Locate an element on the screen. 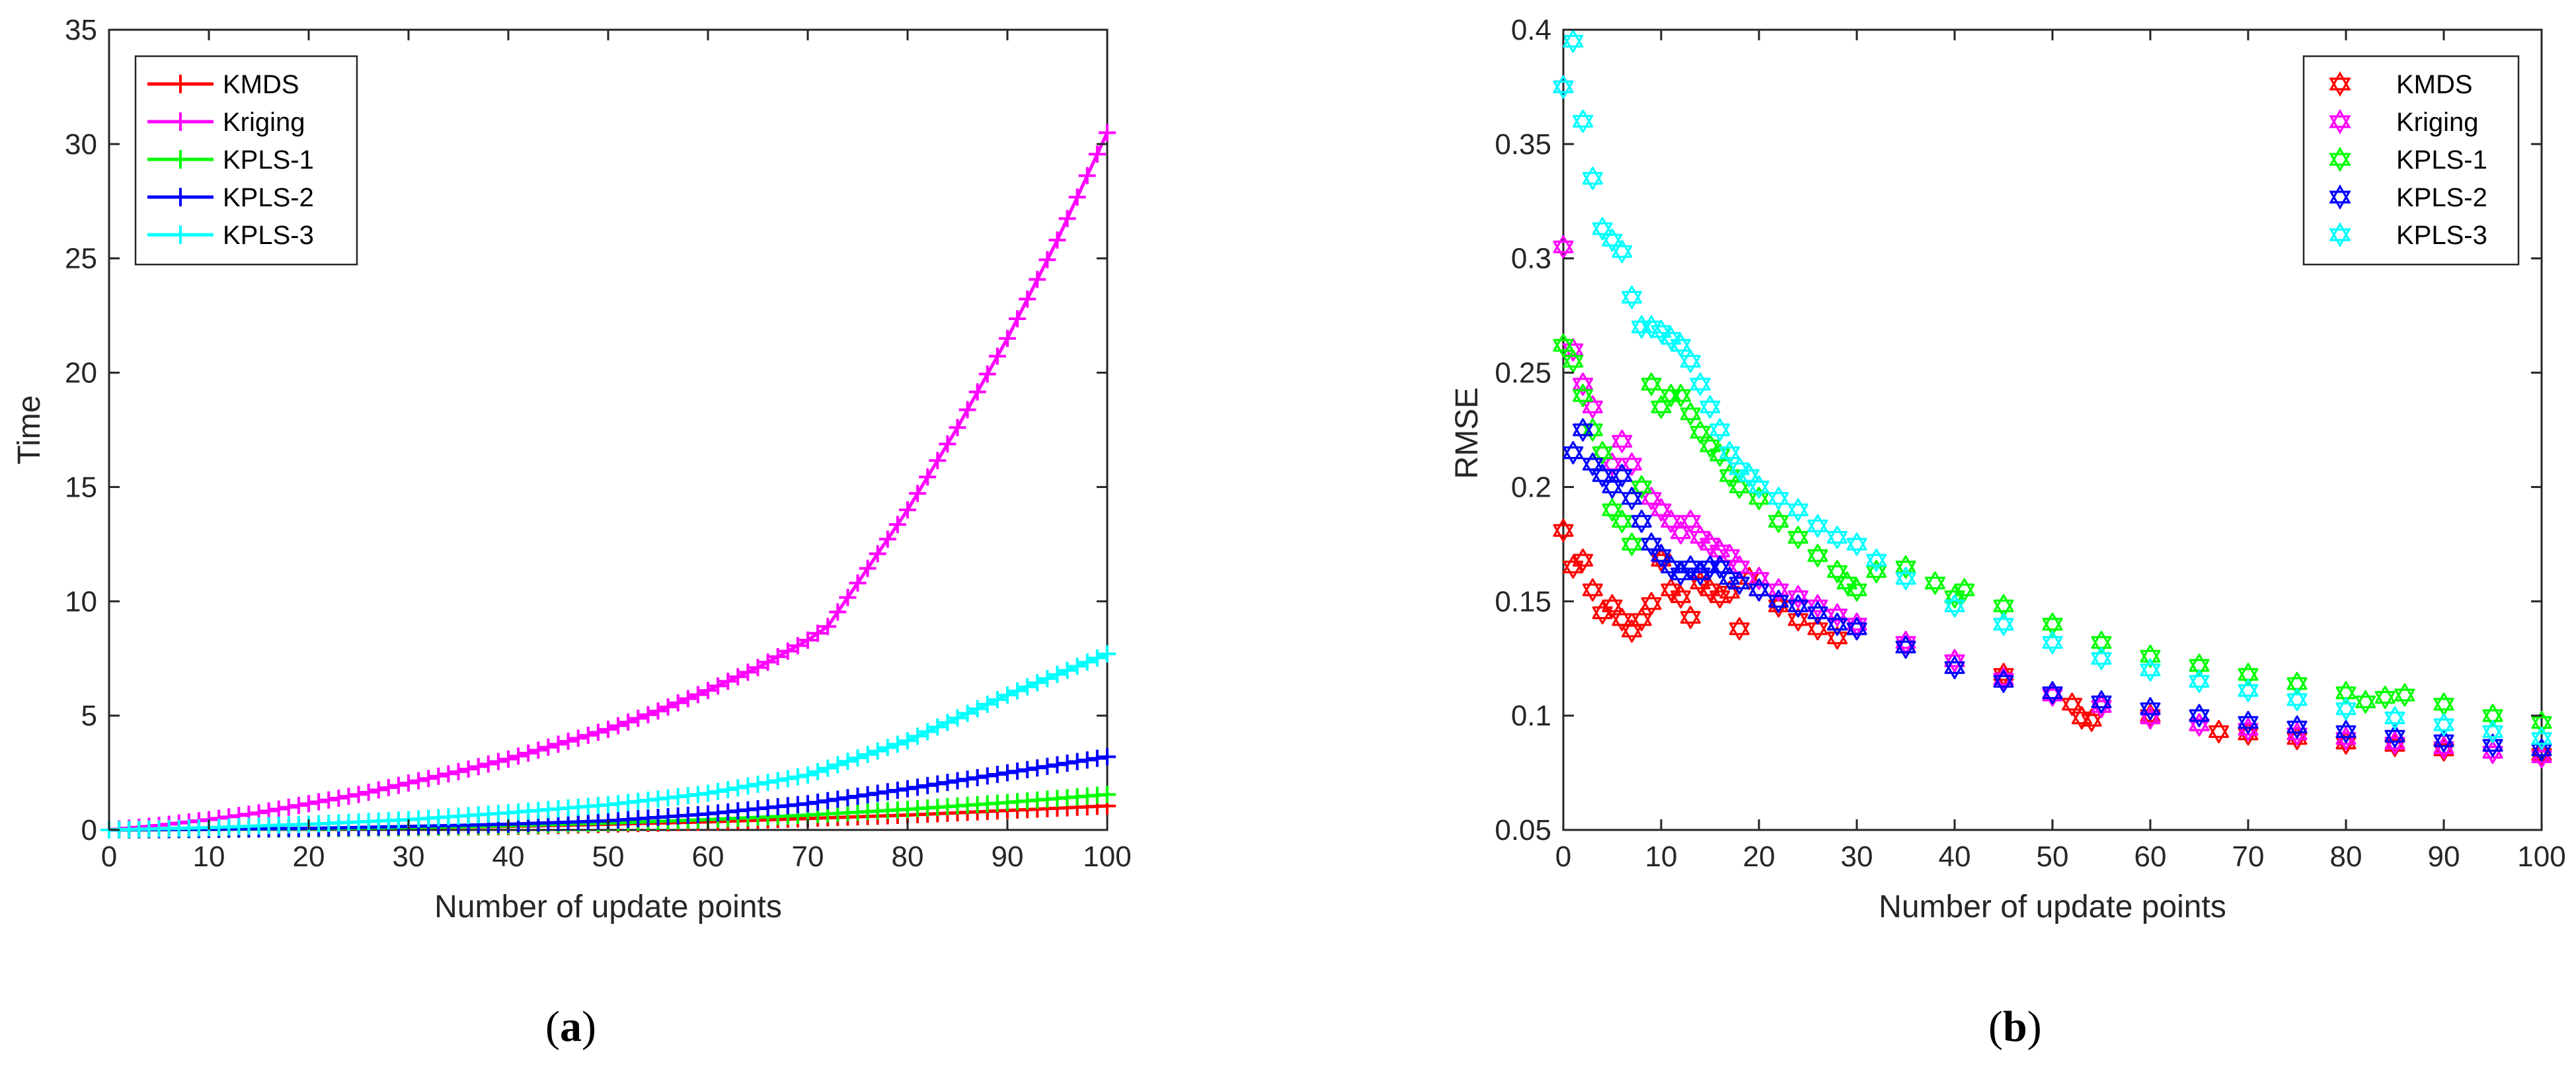 This screenshot has width=2576, height=1068. legend-label: KPLS-2 is located at coordinates (268, 197).